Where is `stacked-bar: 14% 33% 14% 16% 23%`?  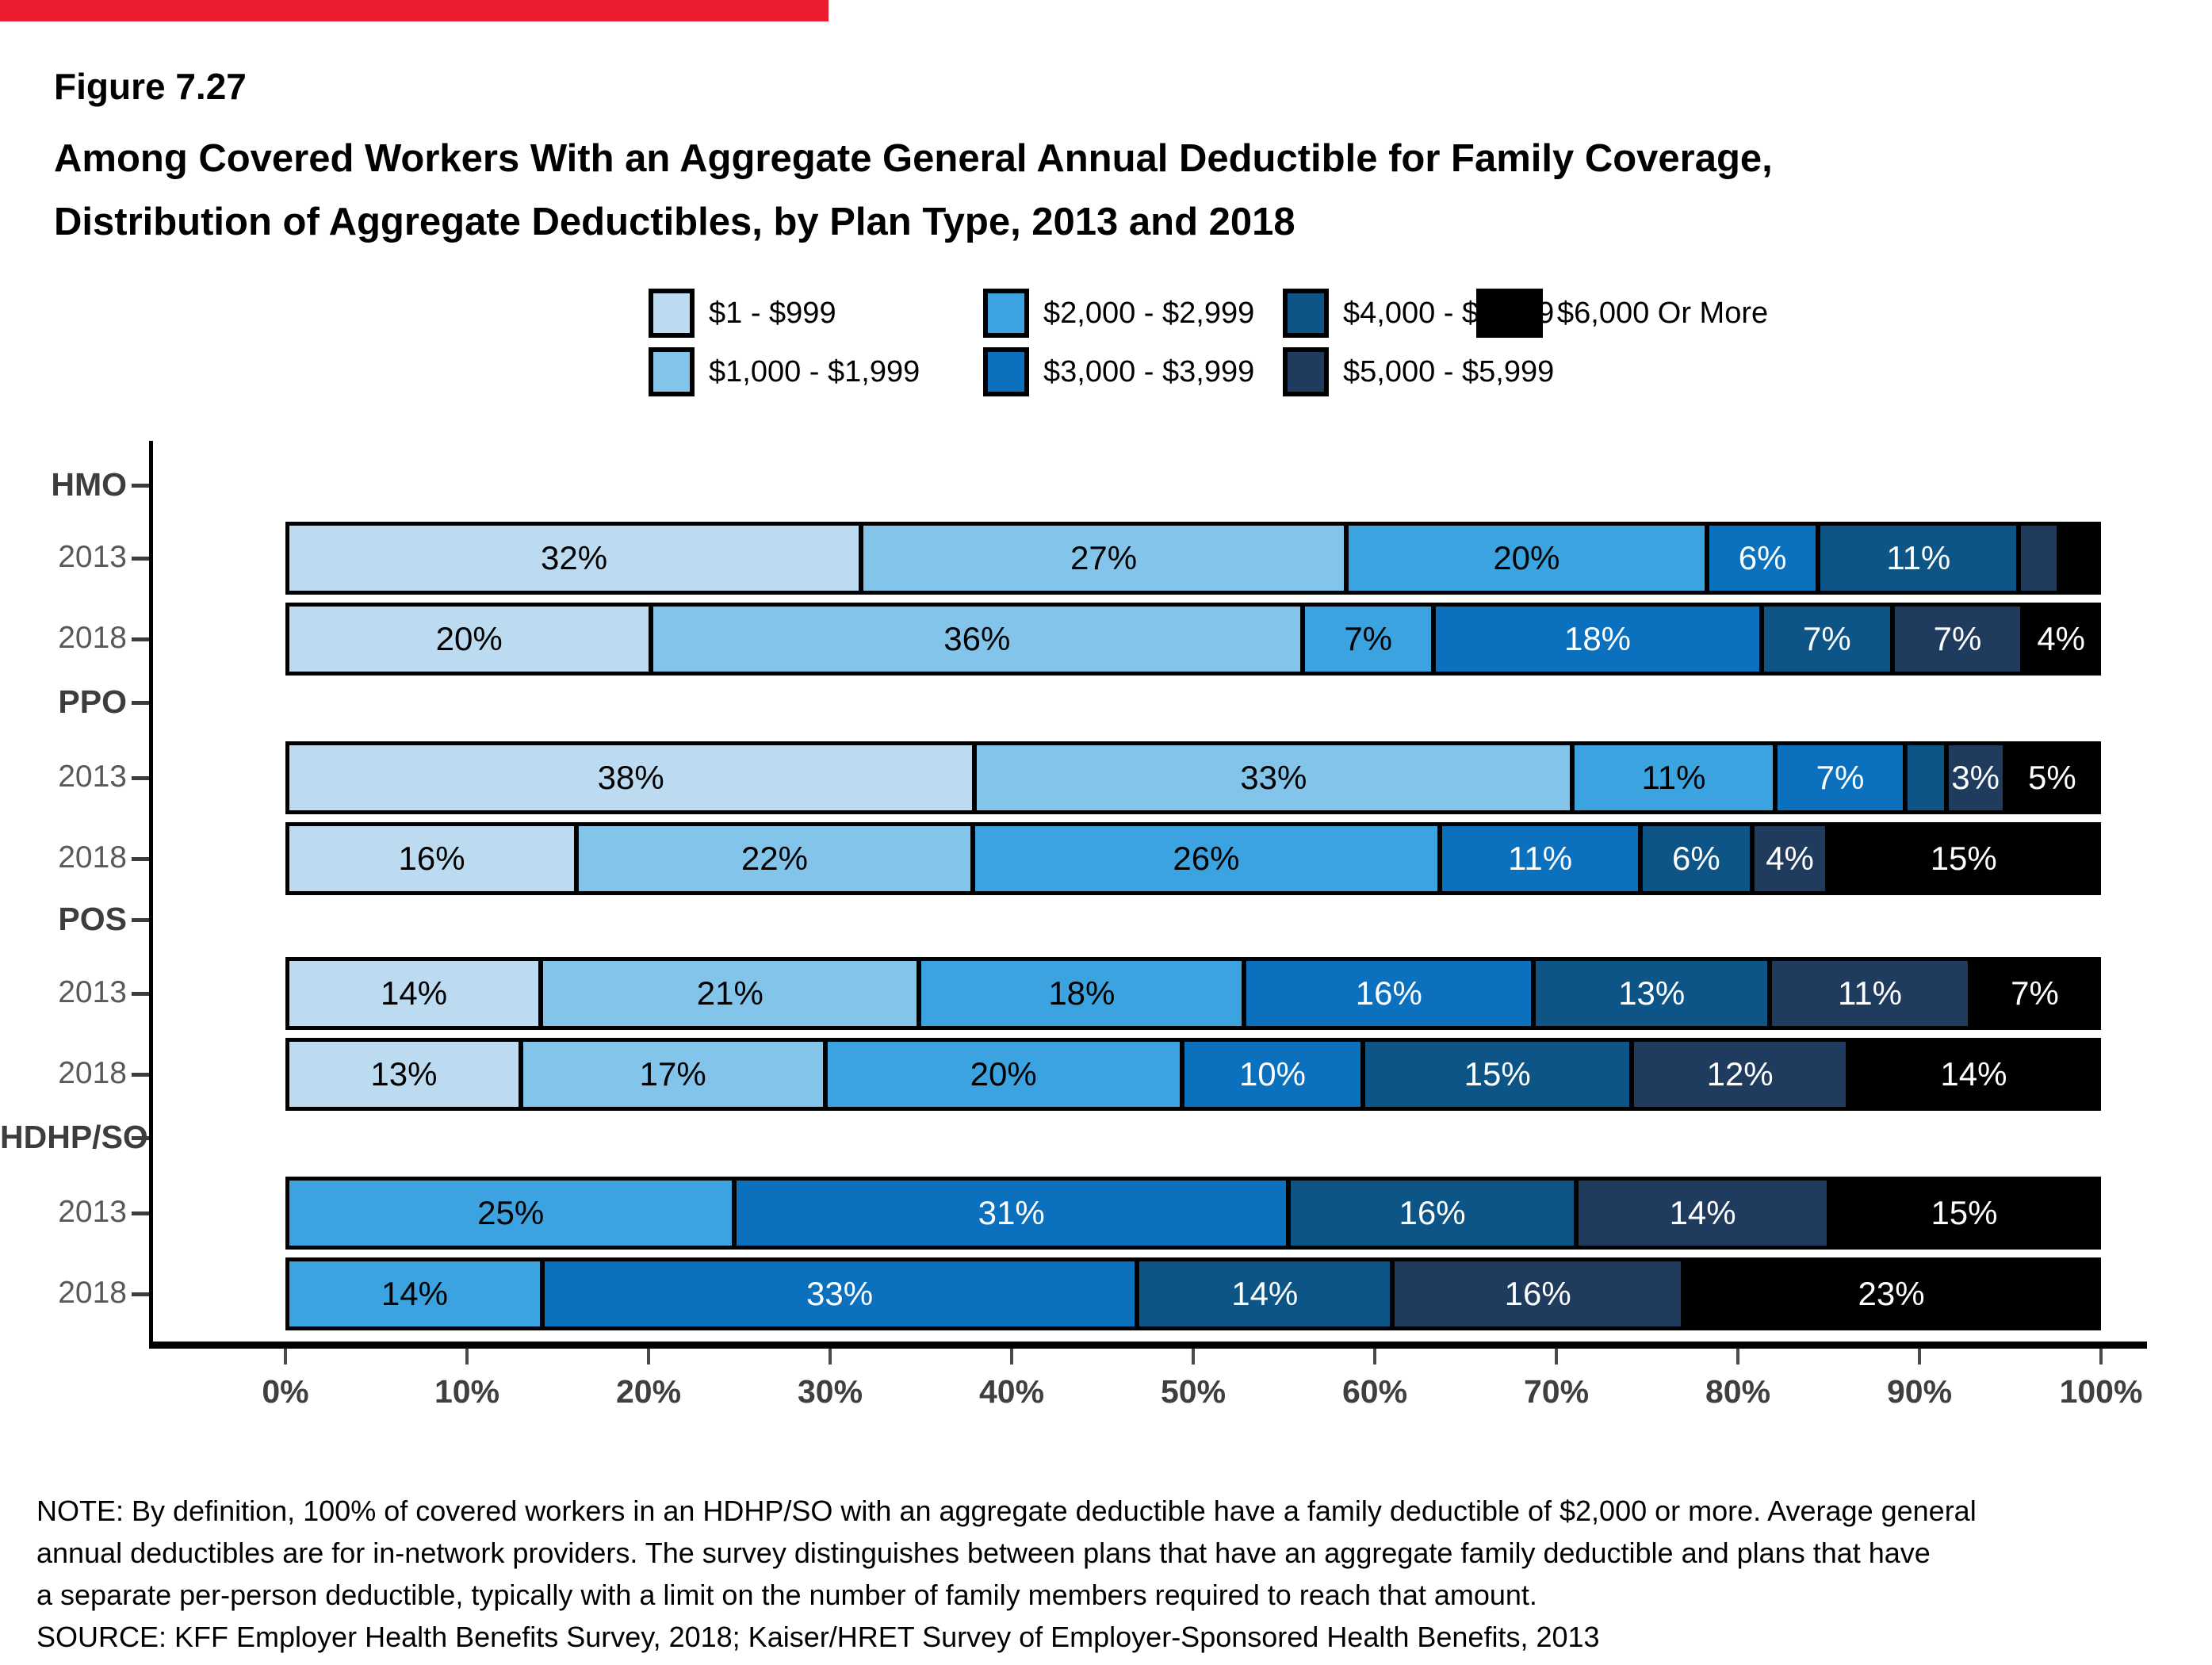
stacked-bar: 14% 33% 14% 16% 23% is located at coordinates (1193, 1293).